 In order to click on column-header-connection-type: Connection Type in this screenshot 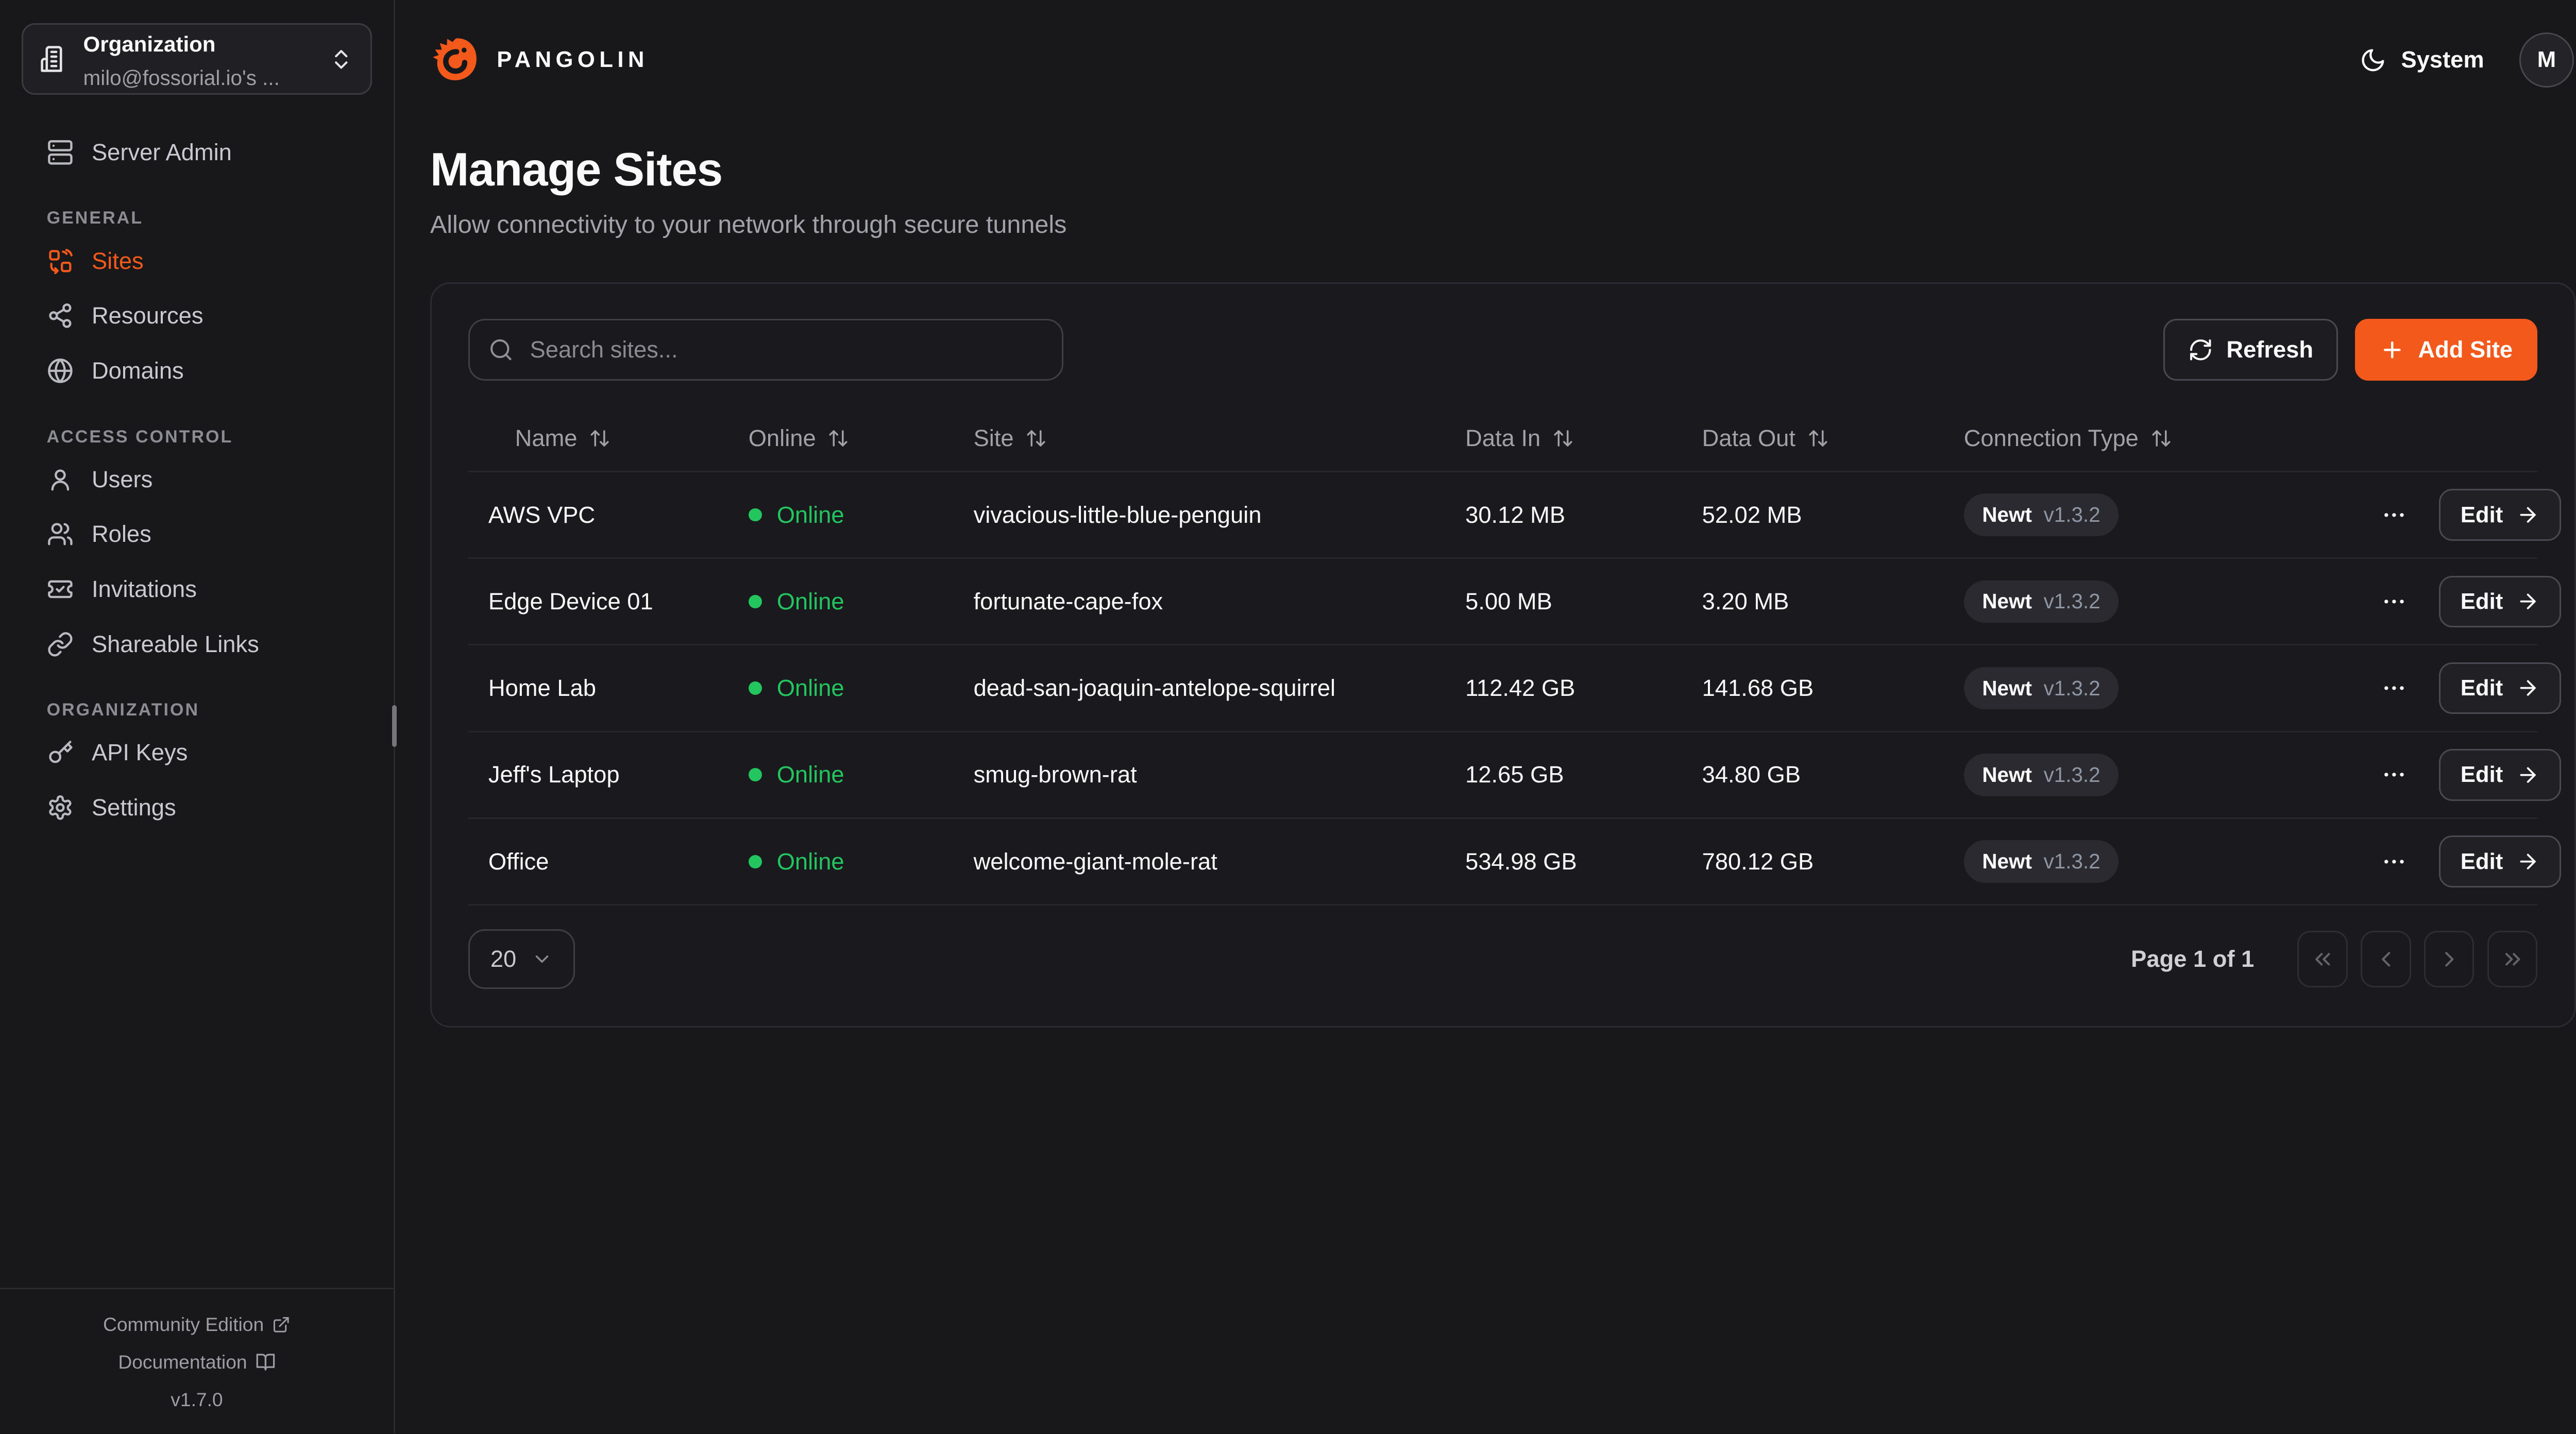, I will do `click(2149, 438)`.